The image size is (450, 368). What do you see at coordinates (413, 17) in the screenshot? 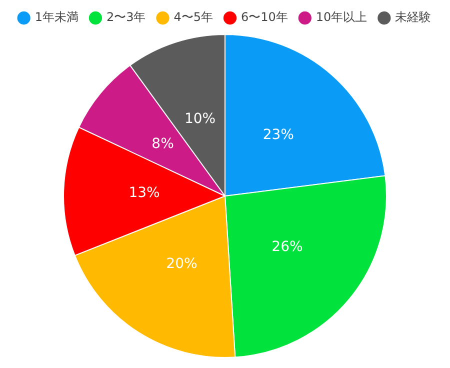
I see `legend-label: 未経験` at bounding box center [413, 17].